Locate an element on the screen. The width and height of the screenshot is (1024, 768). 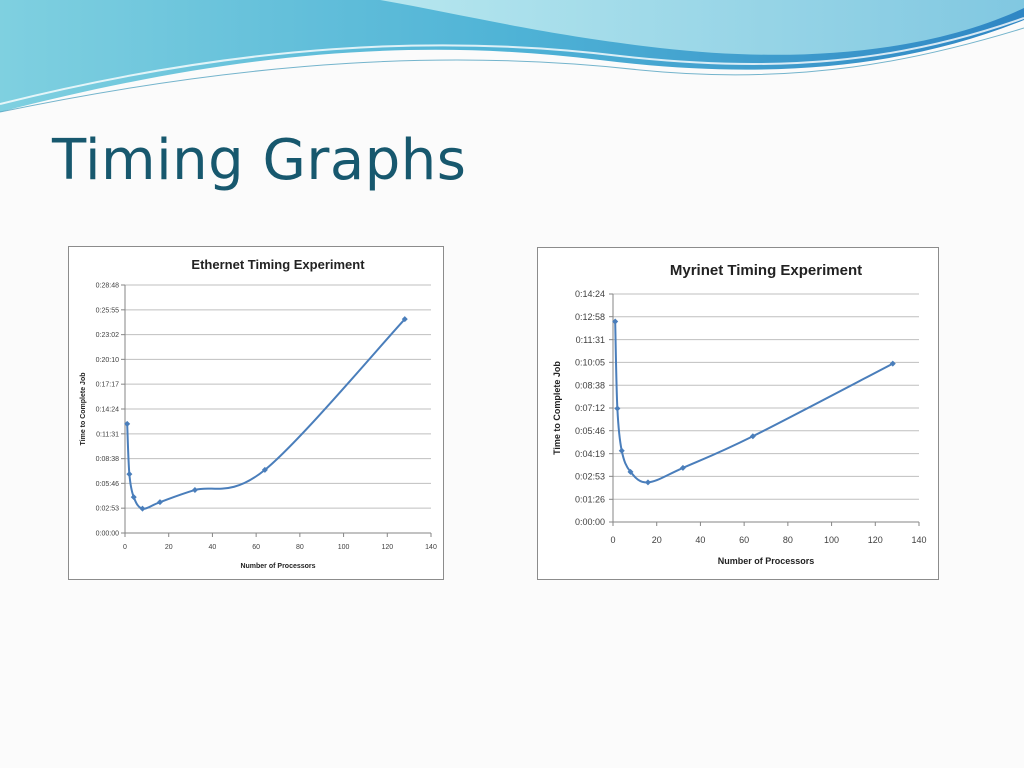
myrinet-y-tick-label: 0:10:05 is located at coordinates (590, 362).